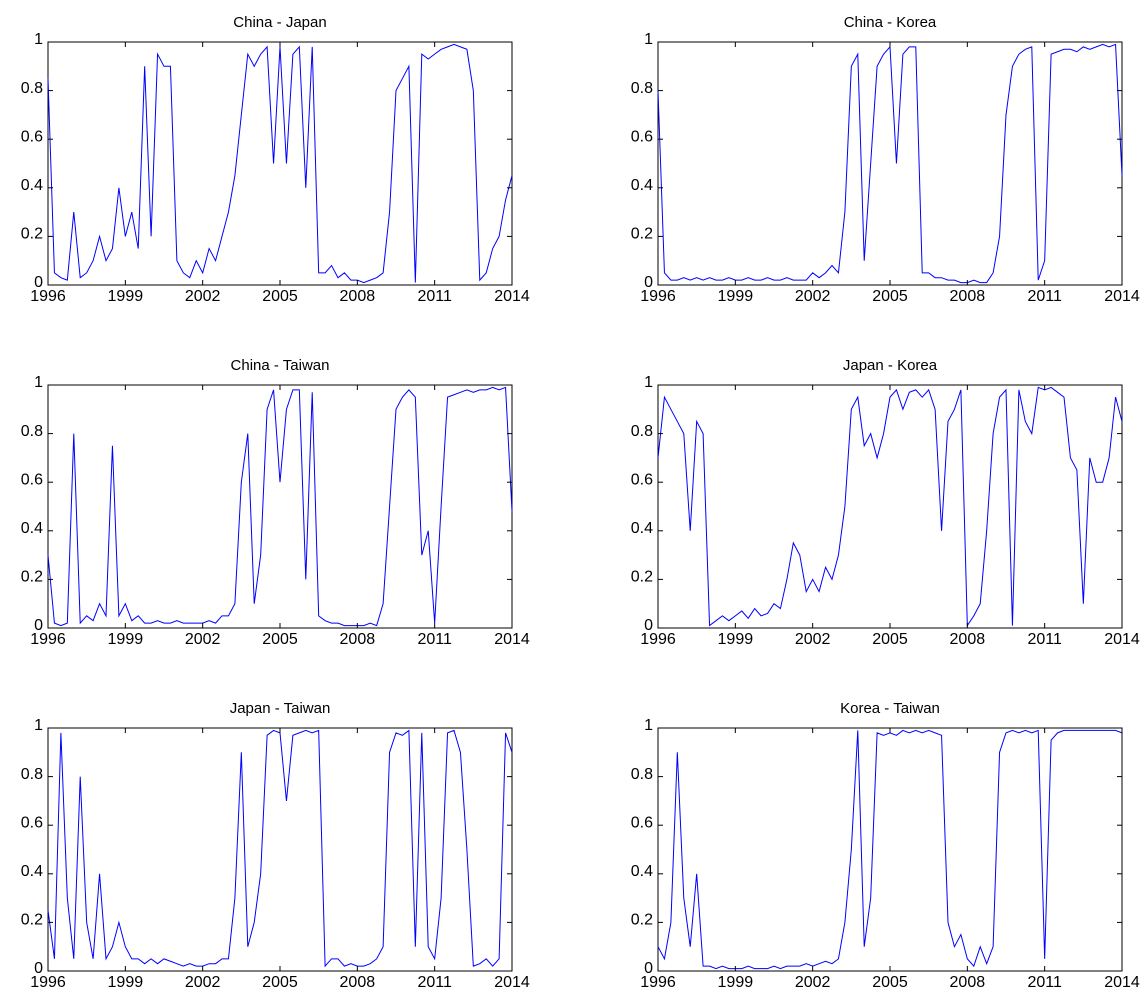 The width and height of the screenshot is (1144, 993). I want to click on chart-title: China - Japan, so click(279, 22).